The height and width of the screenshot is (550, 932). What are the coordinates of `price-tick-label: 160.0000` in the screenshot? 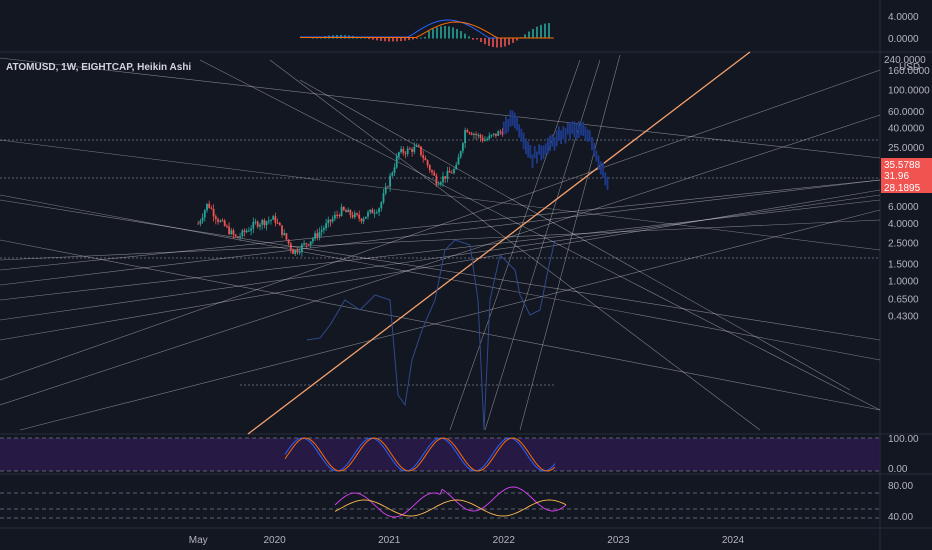 It's located at (909, 71).